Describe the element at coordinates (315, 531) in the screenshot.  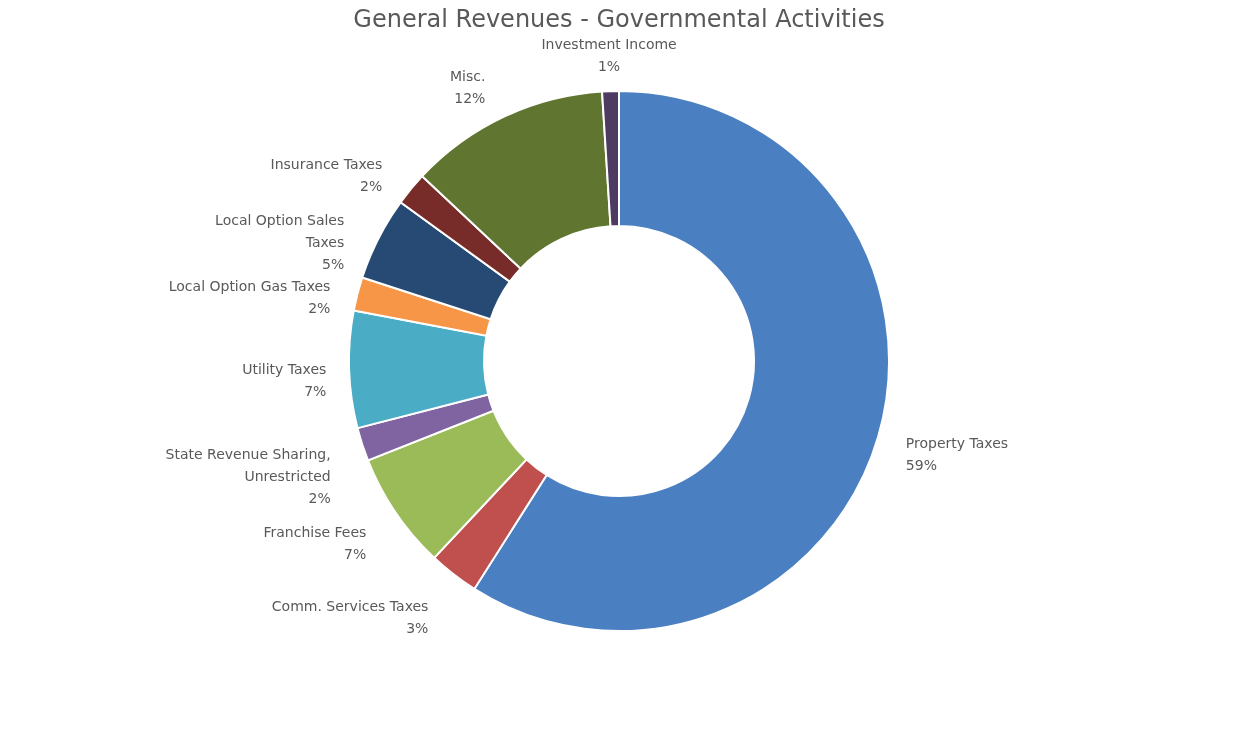
I see `slice-label: Franchise Fees` at that location.